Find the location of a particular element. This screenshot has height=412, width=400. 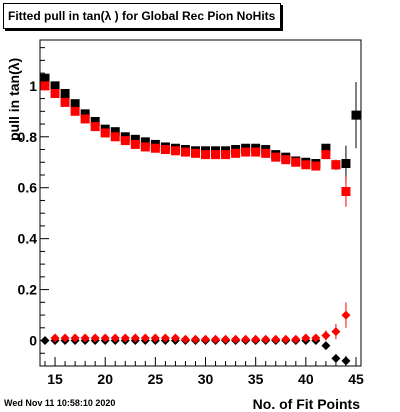

y-tick-label: 0.2 is located at coordinates (28, 290).